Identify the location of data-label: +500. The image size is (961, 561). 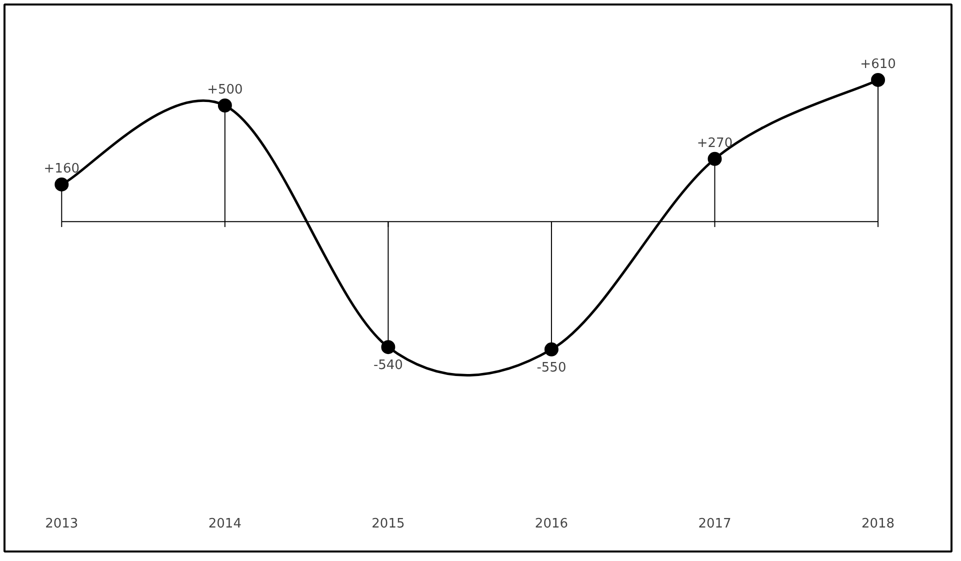
(225, 90).